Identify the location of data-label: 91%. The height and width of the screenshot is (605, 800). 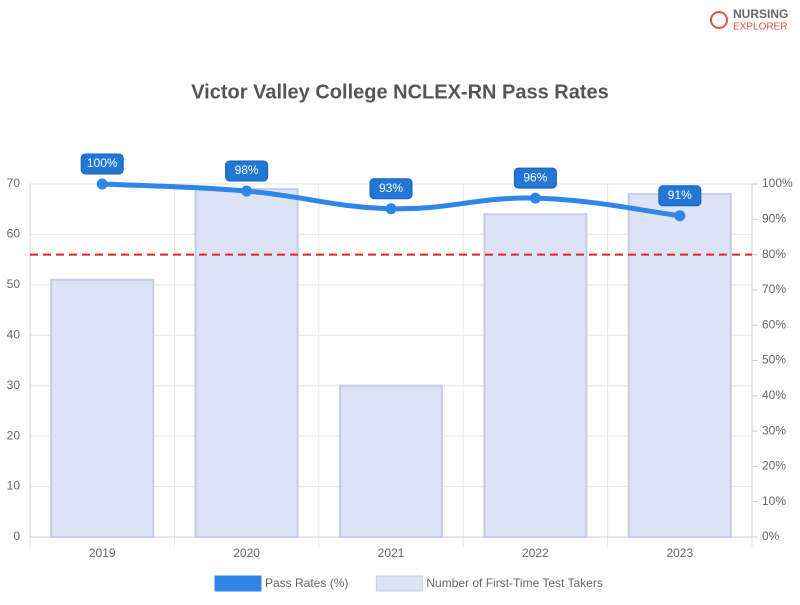
(680, 195).